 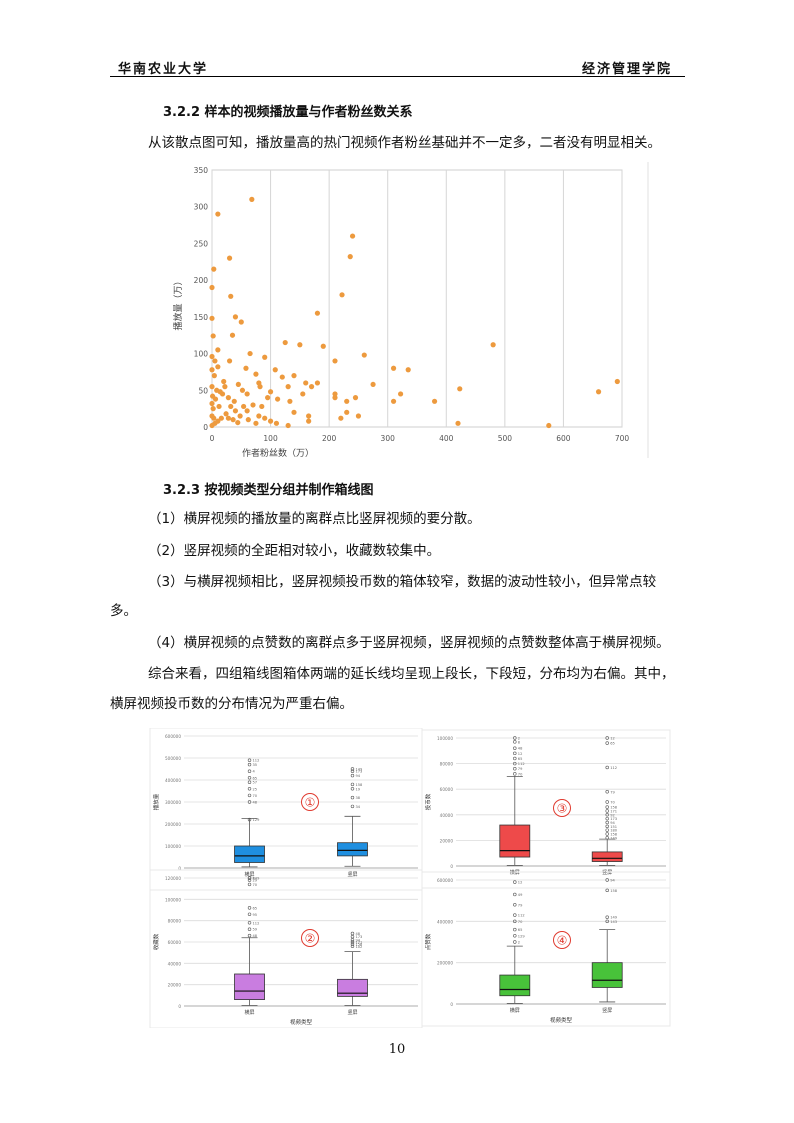 I want to click on y-tick-label: 100000, so click(x=445, y=738).